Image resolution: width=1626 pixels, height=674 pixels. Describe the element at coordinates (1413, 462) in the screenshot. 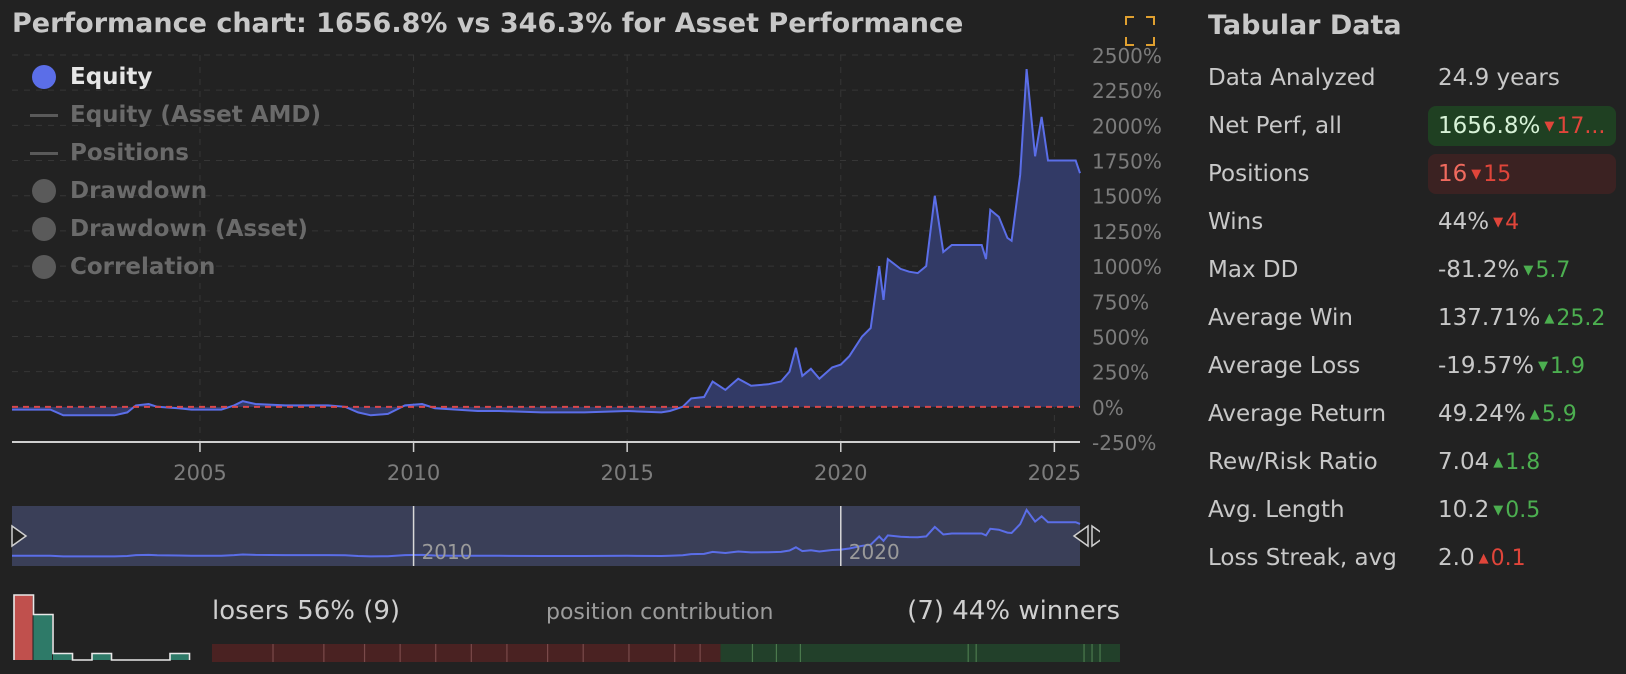

I see `stat-row: Rew/Risk Ratio 7.04 ▲1.8` at that location.